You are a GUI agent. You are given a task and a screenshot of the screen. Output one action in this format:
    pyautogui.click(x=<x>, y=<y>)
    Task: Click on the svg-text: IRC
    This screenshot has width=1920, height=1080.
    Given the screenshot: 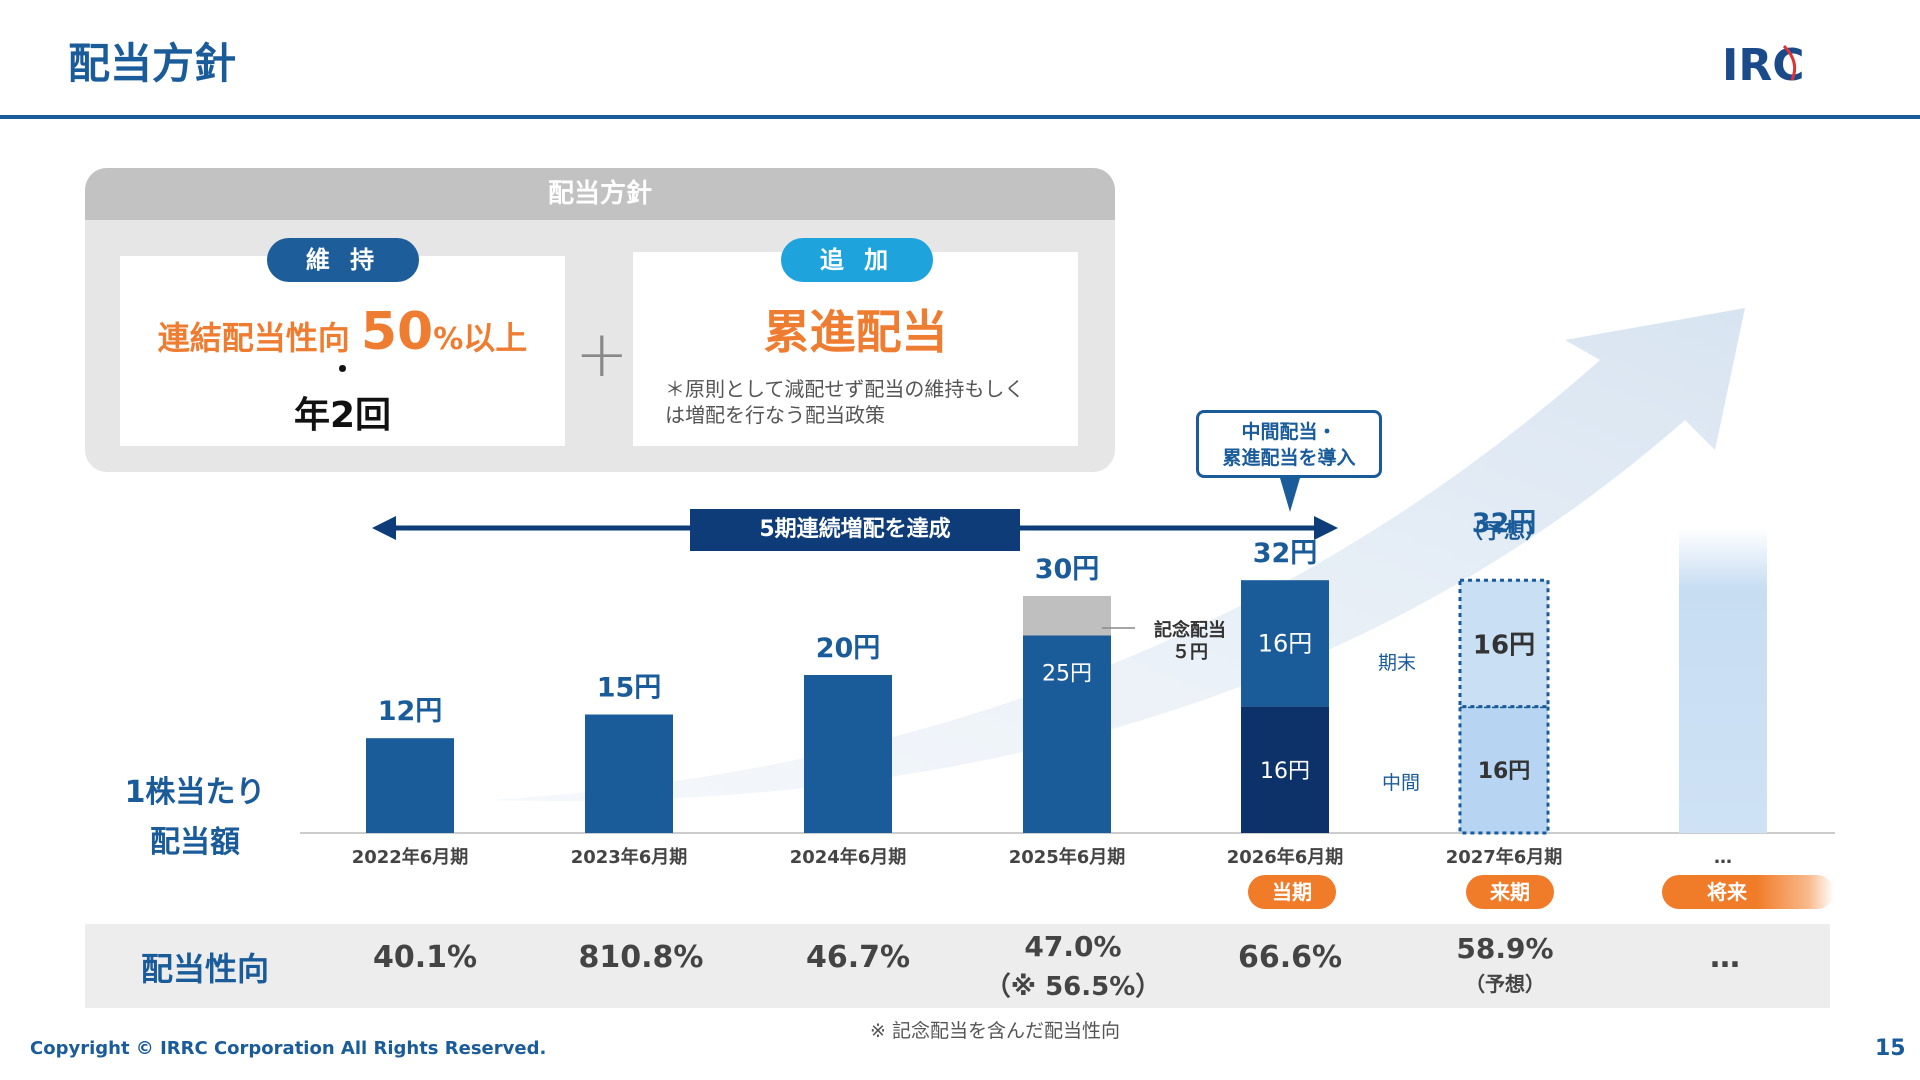 What is the action you would take?
    pyautogui.click(x=1763, y=63)
    